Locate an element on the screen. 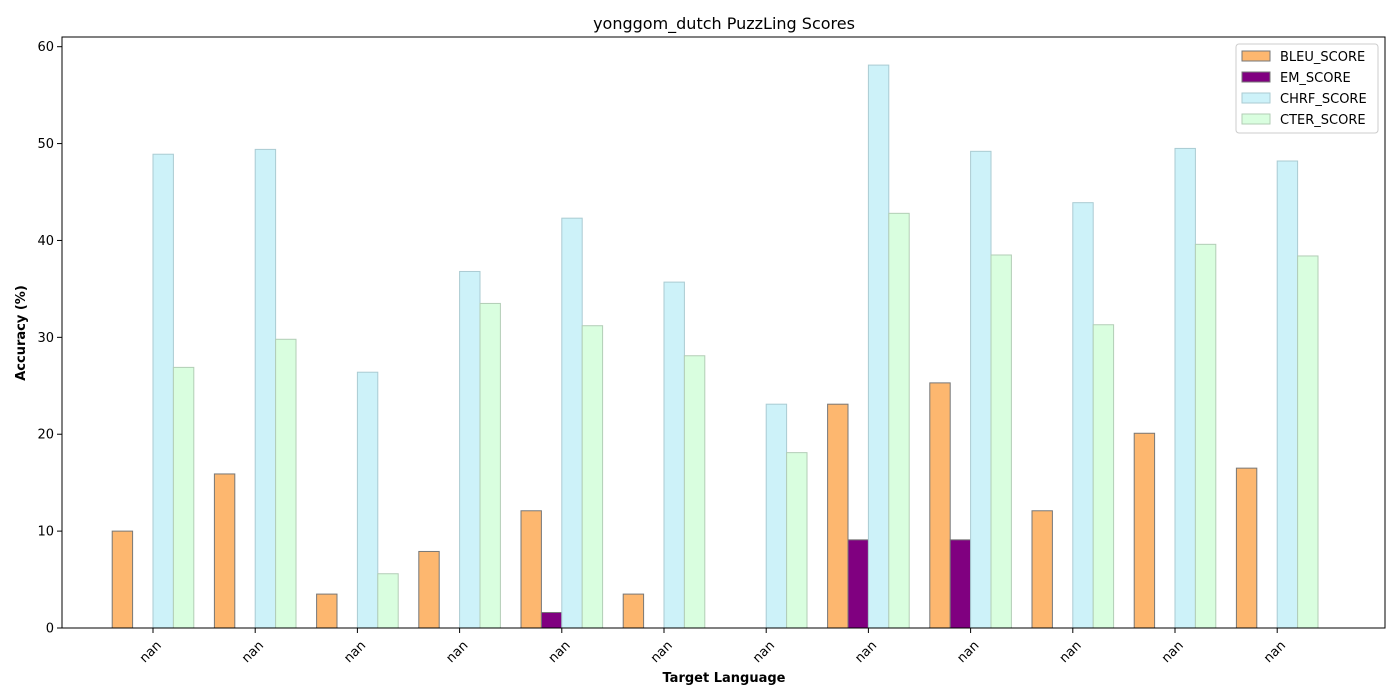 This screenshot has width=1400, height=700. legend-swatch-chrf-score is located at coordinates (1256, 98).